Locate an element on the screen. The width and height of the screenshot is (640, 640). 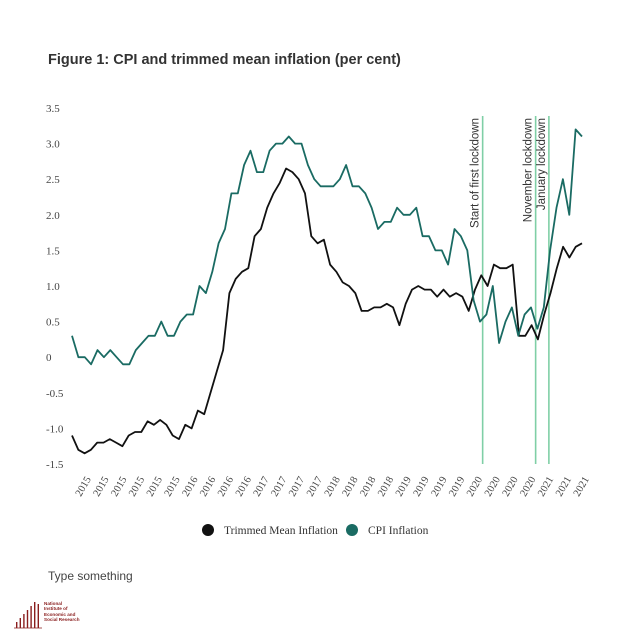
legend-label: Trimmed Mean Inflation is located at coordinates (281, 531).